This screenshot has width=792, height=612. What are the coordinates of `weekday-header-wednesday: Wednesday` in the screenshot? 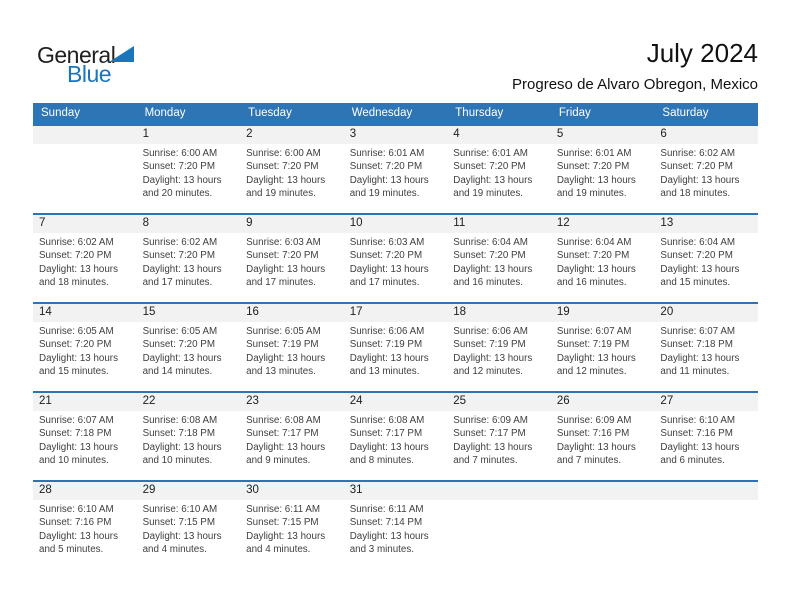 It's located at (382, 113).